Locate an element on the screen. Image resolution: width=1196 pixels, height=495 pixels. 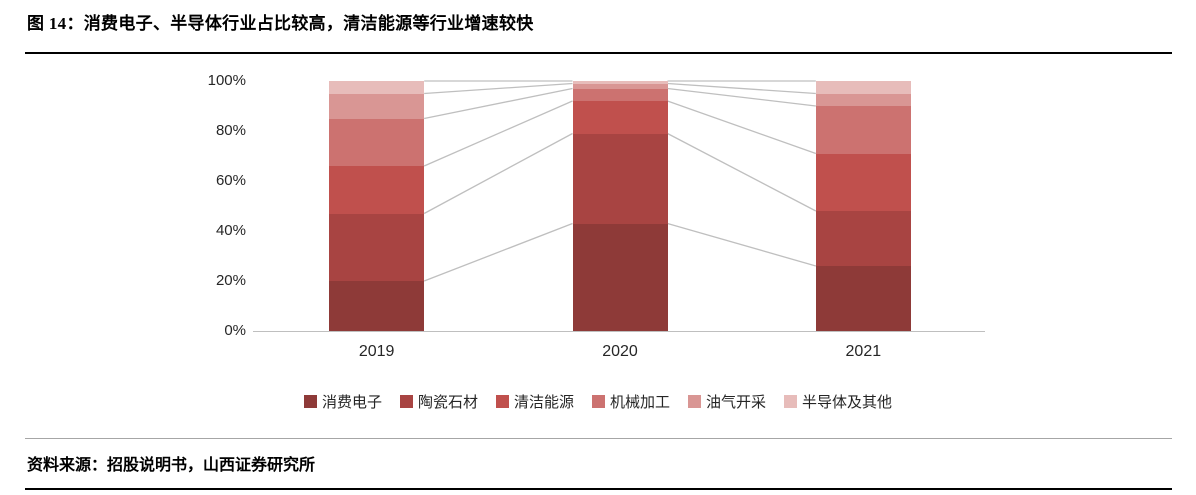
legend-item: 机械加工 is located at coordinates (631, 401).